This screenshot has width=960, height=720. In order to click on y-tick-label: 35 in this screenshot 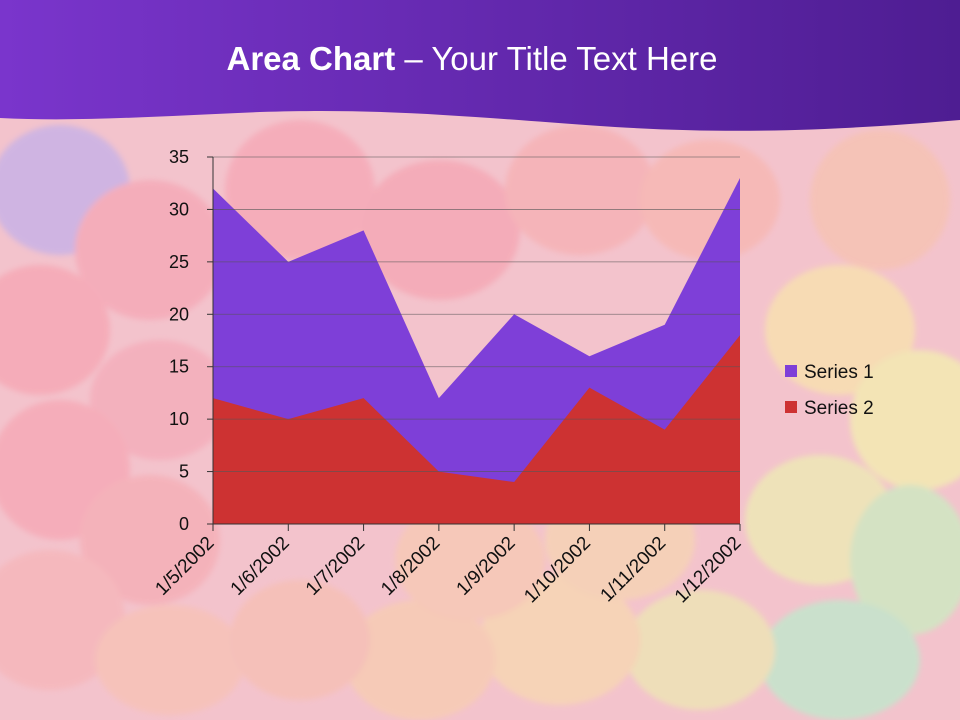, I will do `click(179, 157)`.